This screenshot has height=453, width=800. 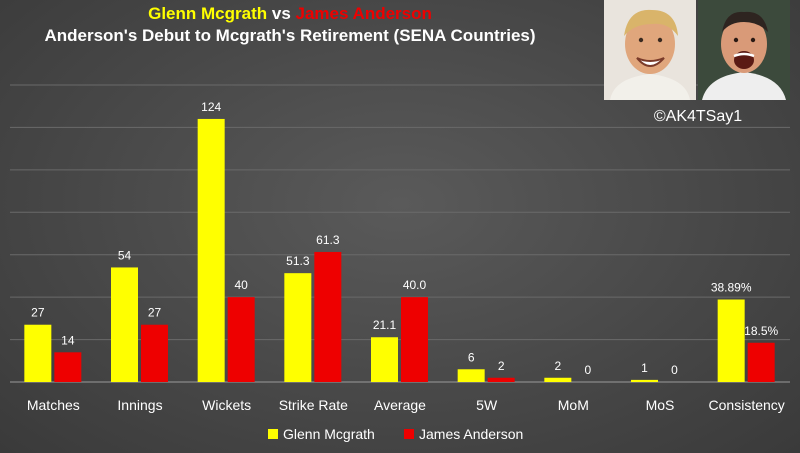 What do you see at coordinates (281, 13) in the screenshot?
I see `title-versus: vs` at bounding box center [281, 13].